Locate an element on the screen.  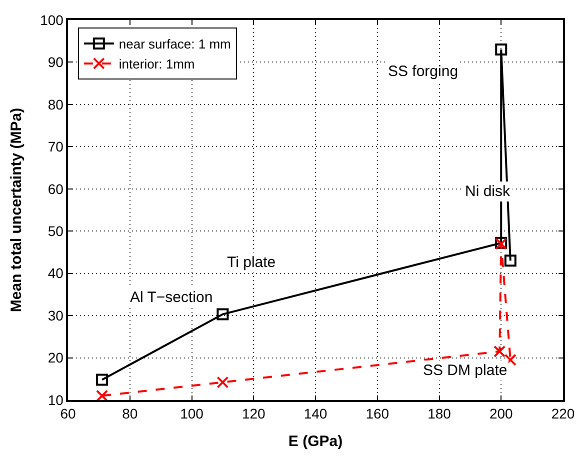
y-tick-label: 100 is located at coordinates (52, 20).